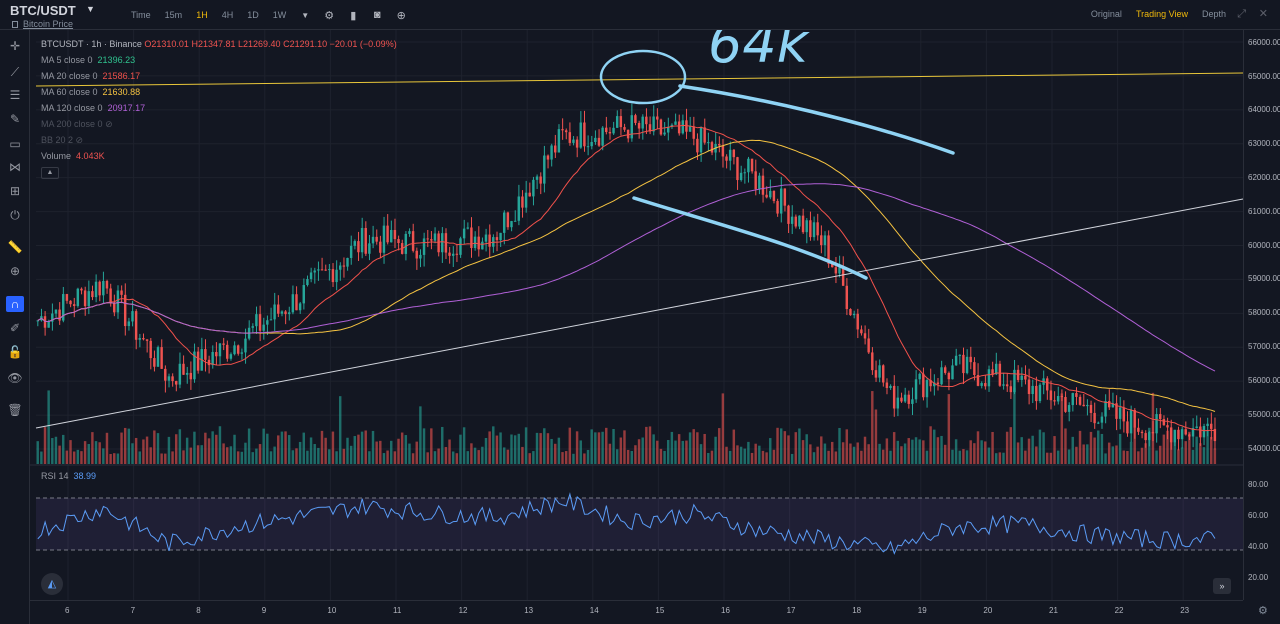 The width and height of the screenshot is (1280, 624). What do you see at coordinates (88, 60) in the screenshot?
I see `ma5-row: MA 5 close 0 21396.23` at bounding box center [88, 60].